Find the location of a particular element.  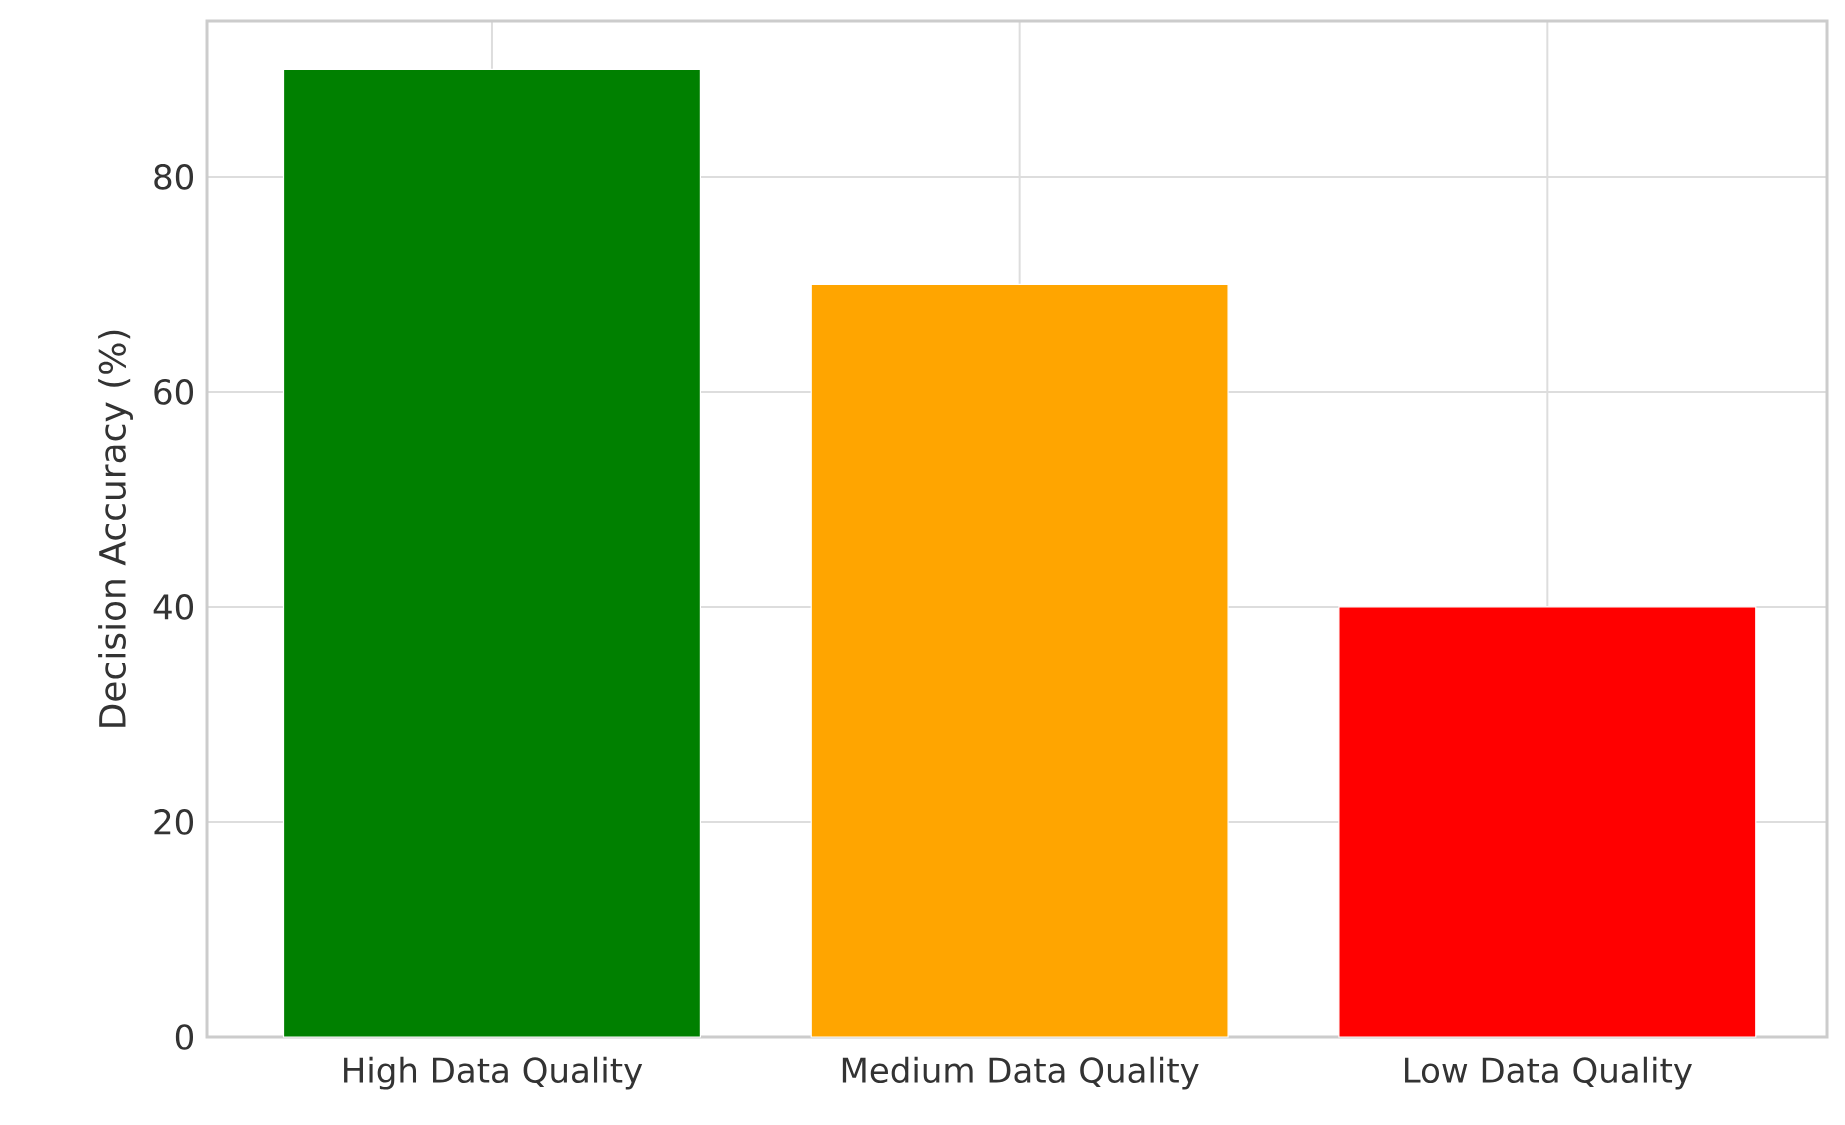

x-tick-label: Medium Data Quality is located at coordinates (1020, 1073).